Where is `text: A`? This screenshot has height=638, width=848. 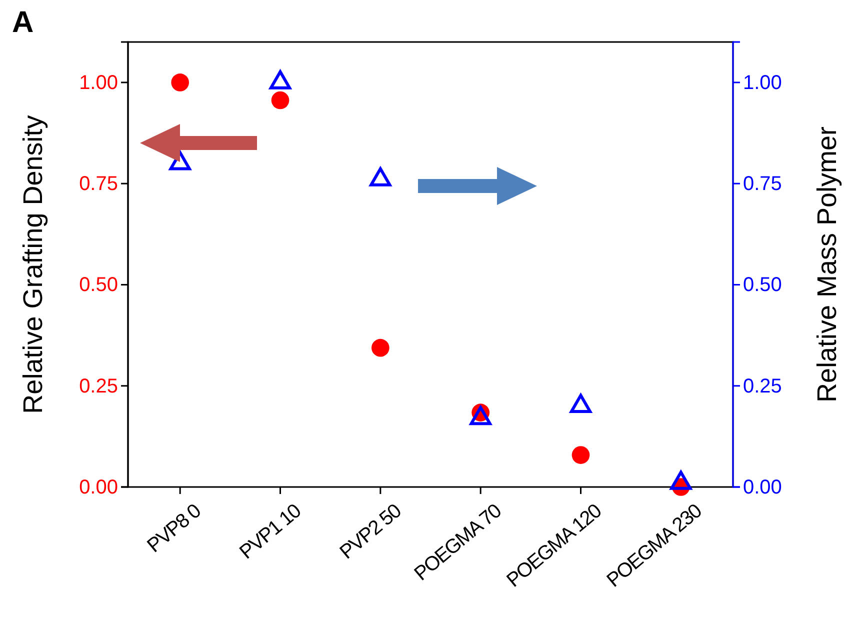
text: A is located at coordinates (23, 22).